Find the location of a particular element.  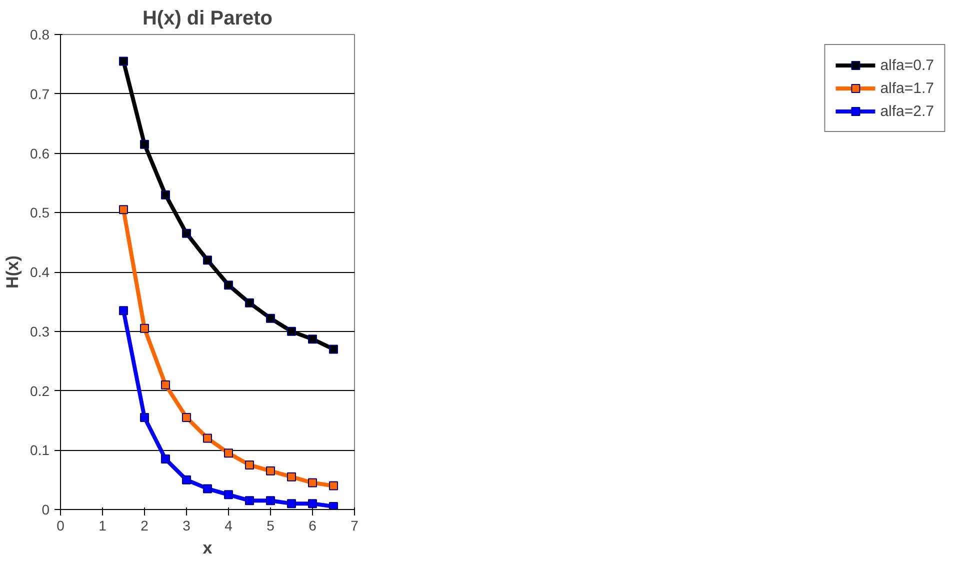

legend-label: alfa=1.7 is located at coordinates (907, 88).